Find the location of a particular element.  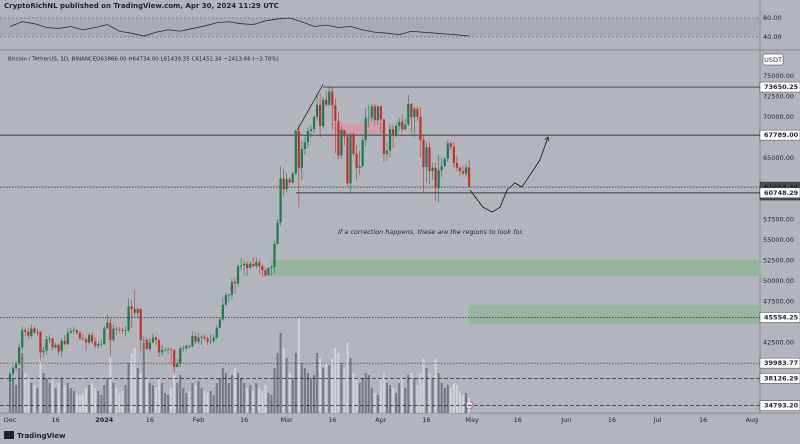

y-tick-label: 57500.00 is located at coordinates (778, 219).